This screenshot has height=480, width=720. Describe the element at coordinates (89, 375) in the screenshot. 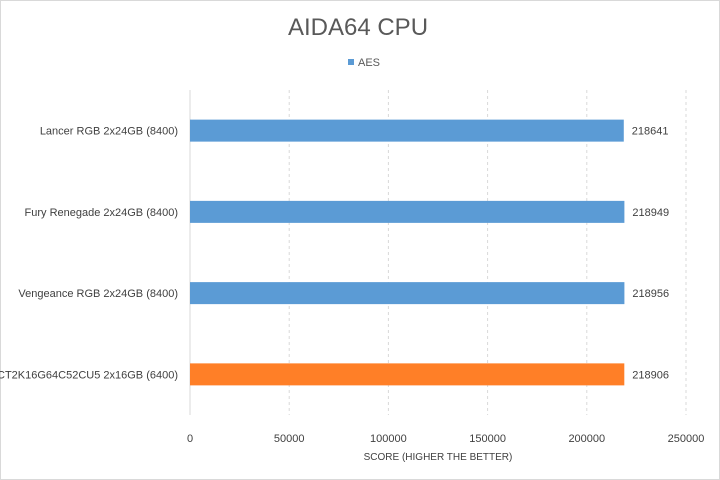

I see `category-label: CT2K16G64C52CU5 2x16GB (6400)` at that location.